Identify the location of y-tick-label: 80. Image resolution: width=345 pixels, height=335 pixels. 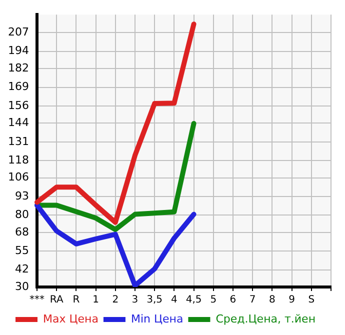
(21, 215).